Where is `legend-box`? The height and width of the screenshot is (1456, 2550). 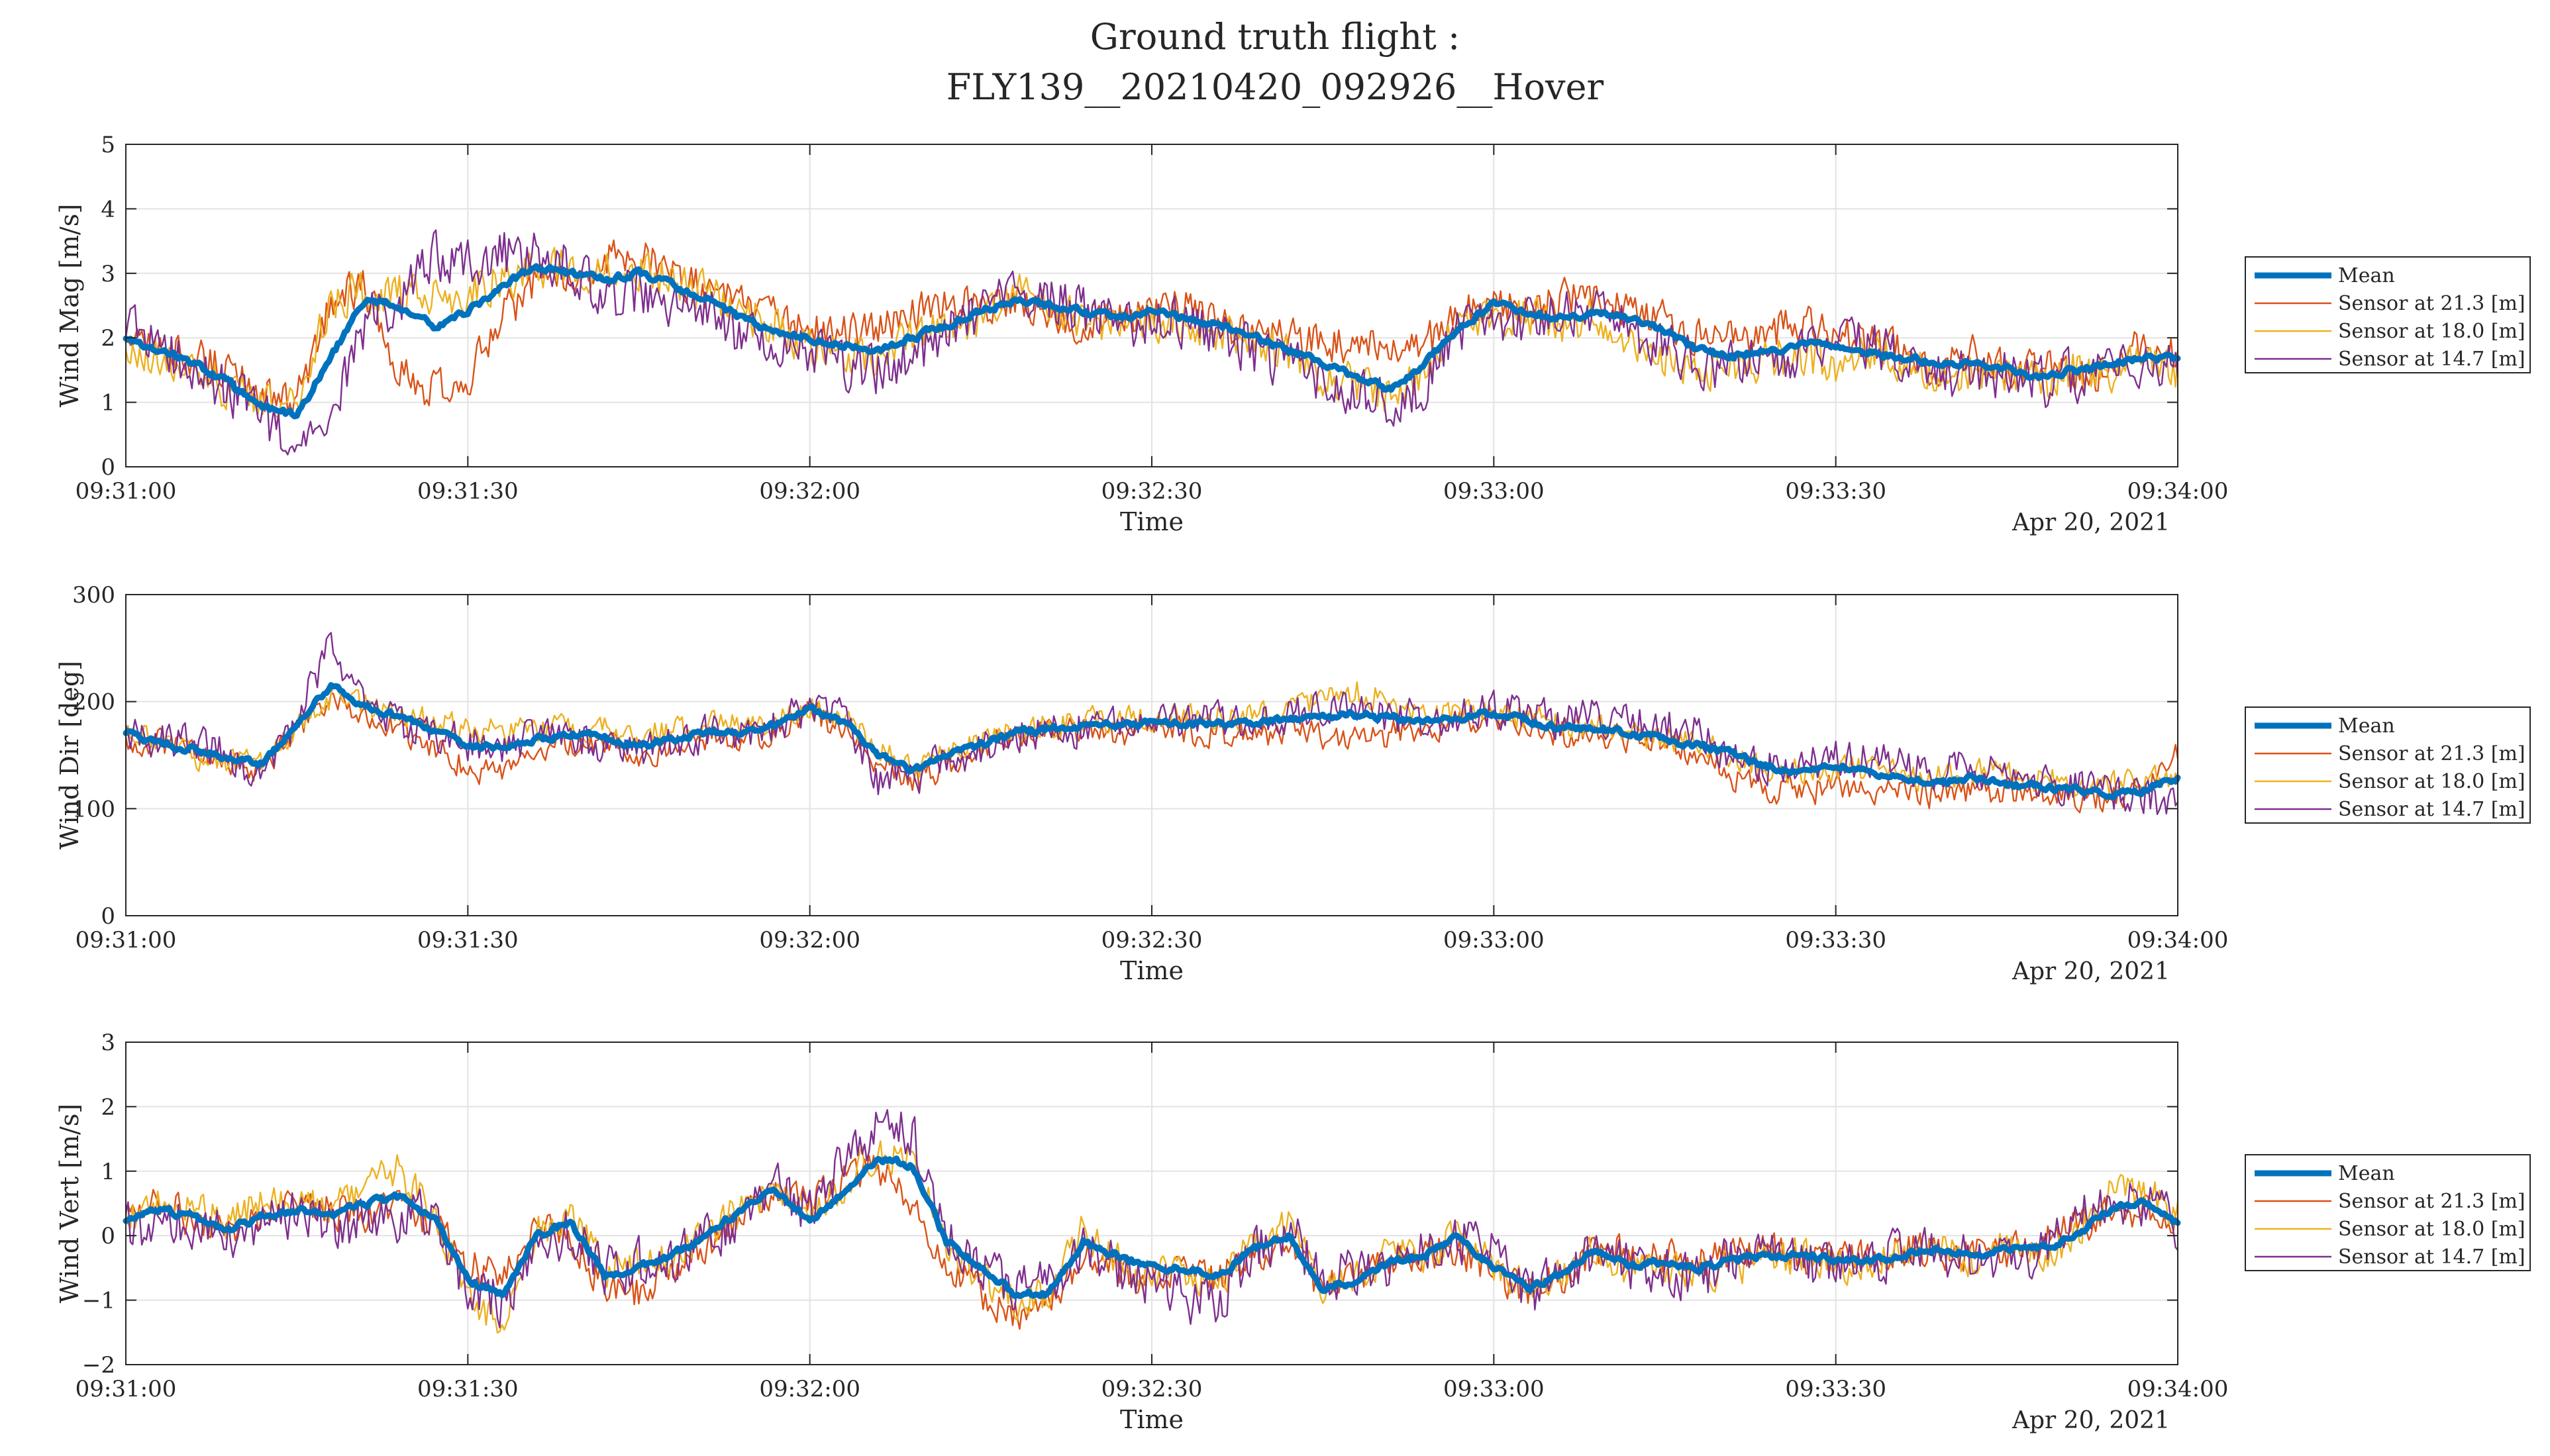
legend-box is located at coordinates (2388, 765).